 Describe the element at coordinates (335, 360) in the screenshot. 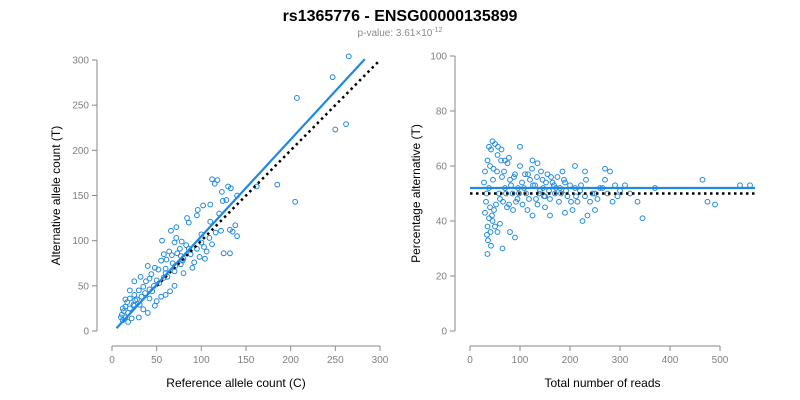

I see `left-x-tick-label: 250` at that location.